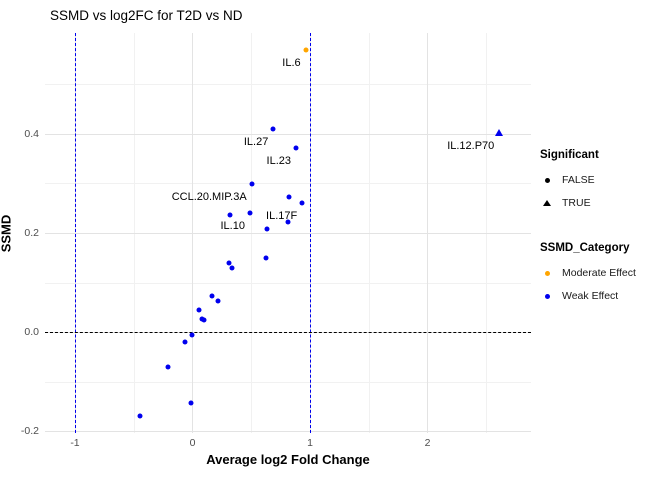  I want to click on y-axis-tick-label: 0.4, so click(31, 133).